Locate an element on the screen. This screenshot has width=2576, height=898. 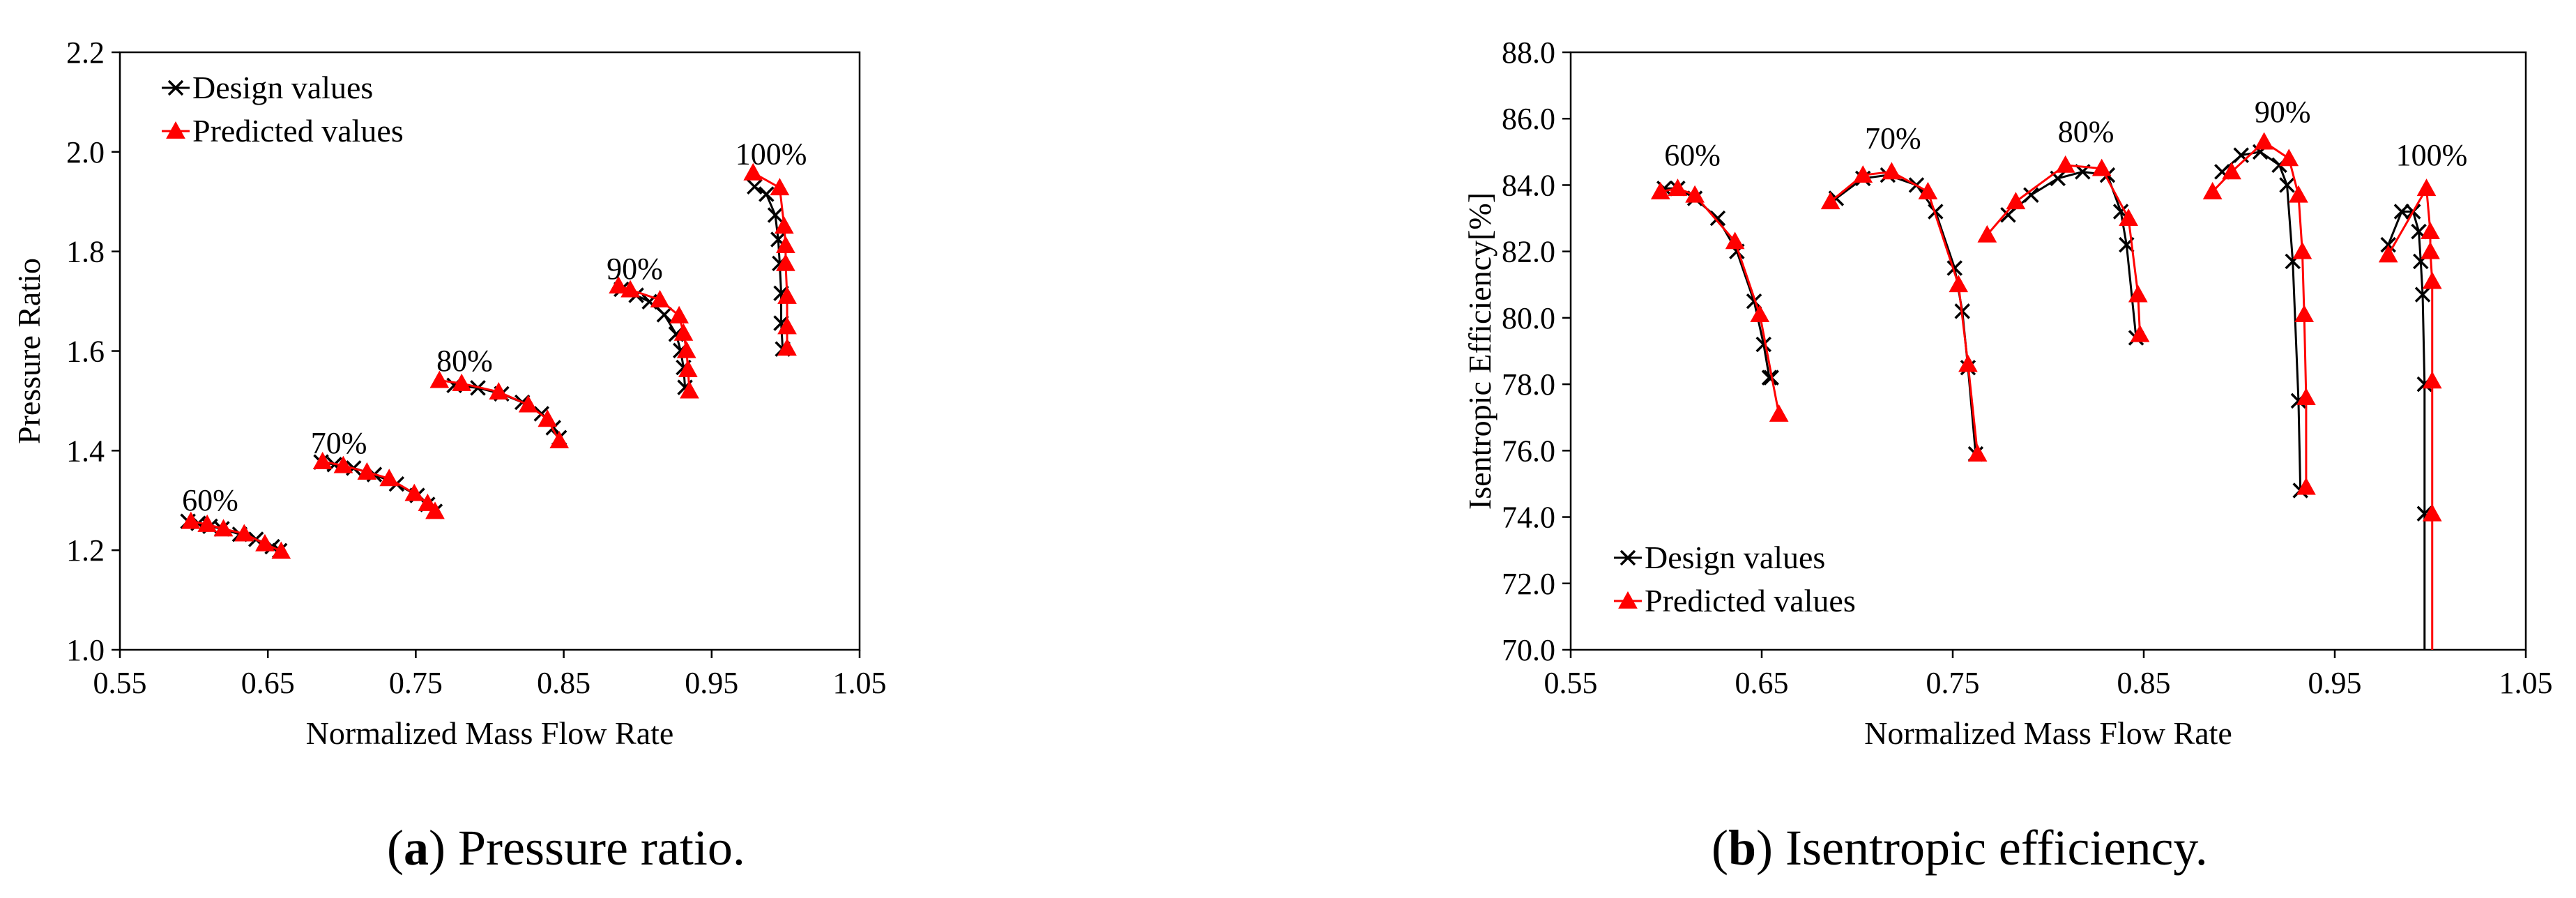
caption-a: (a) Pressure ratio. is located at coordinates (566, 848).